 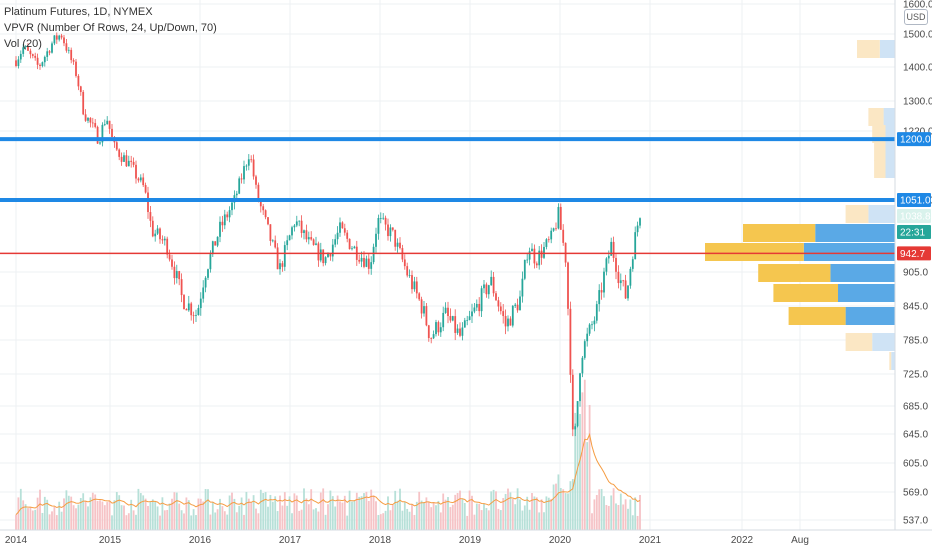 What do you see at coordinates (800, 205) in the screenshot?
I see `volume-profile` at bounding box center [800, 205].